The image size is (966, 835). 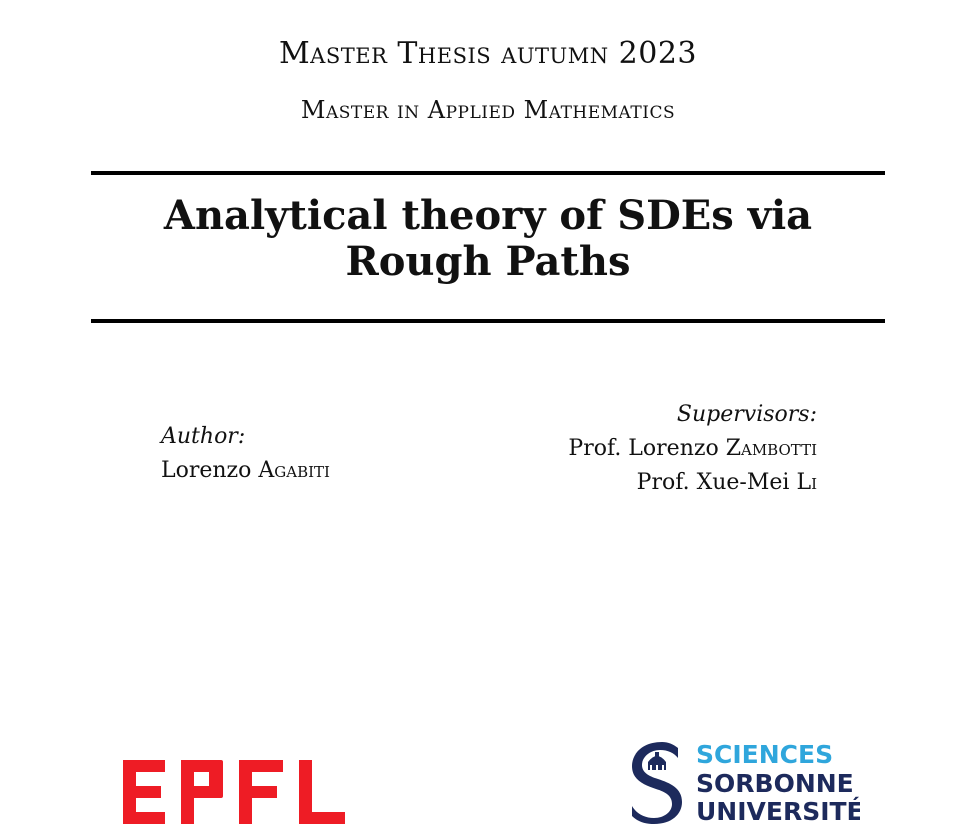 What do you see at coordinates (764, 754) in the screenshot?
I see `sorbonne-line1: SCIENCES` at bounding box center [764, 754].